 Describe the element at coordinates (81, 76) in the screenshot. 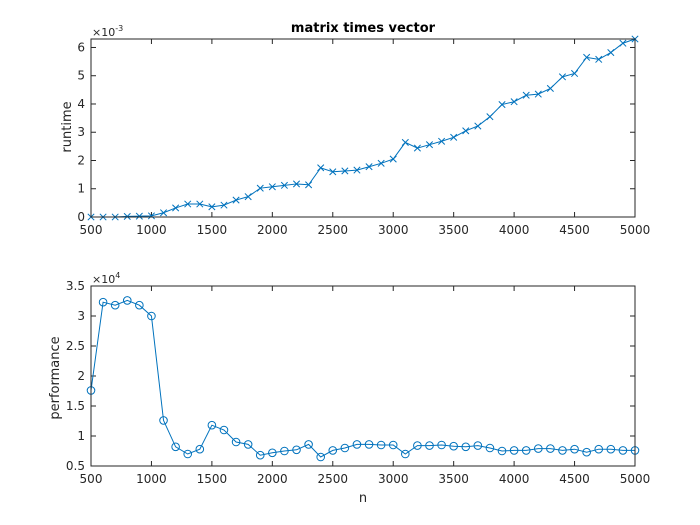

I see `y-tick-label: 5` at that location.